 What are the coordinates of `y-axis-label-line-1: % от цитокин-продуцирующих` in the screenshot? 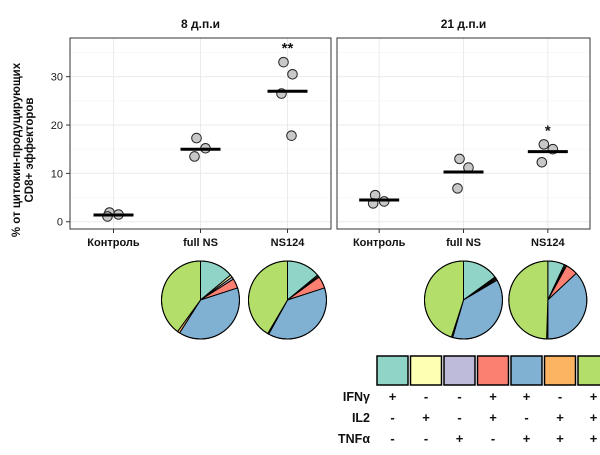 It's located at (17, 149).